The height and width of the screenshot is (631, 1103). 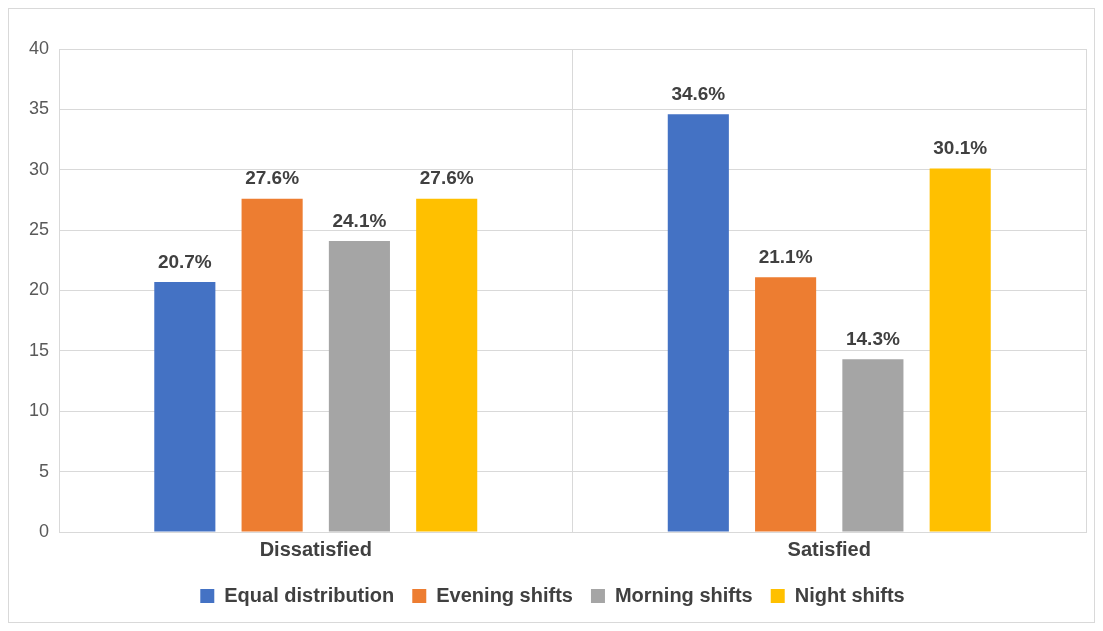 I want to click on y-tick-label: 25, so click(x=39, y=229).